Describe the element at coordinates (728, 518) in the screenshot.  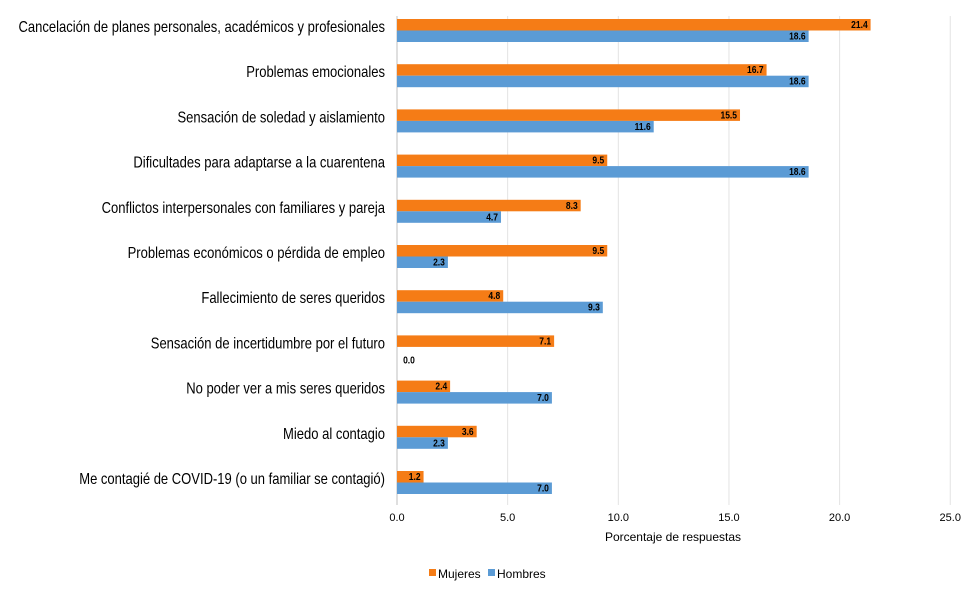
I see `x-tick-label: 15.0` at that location.